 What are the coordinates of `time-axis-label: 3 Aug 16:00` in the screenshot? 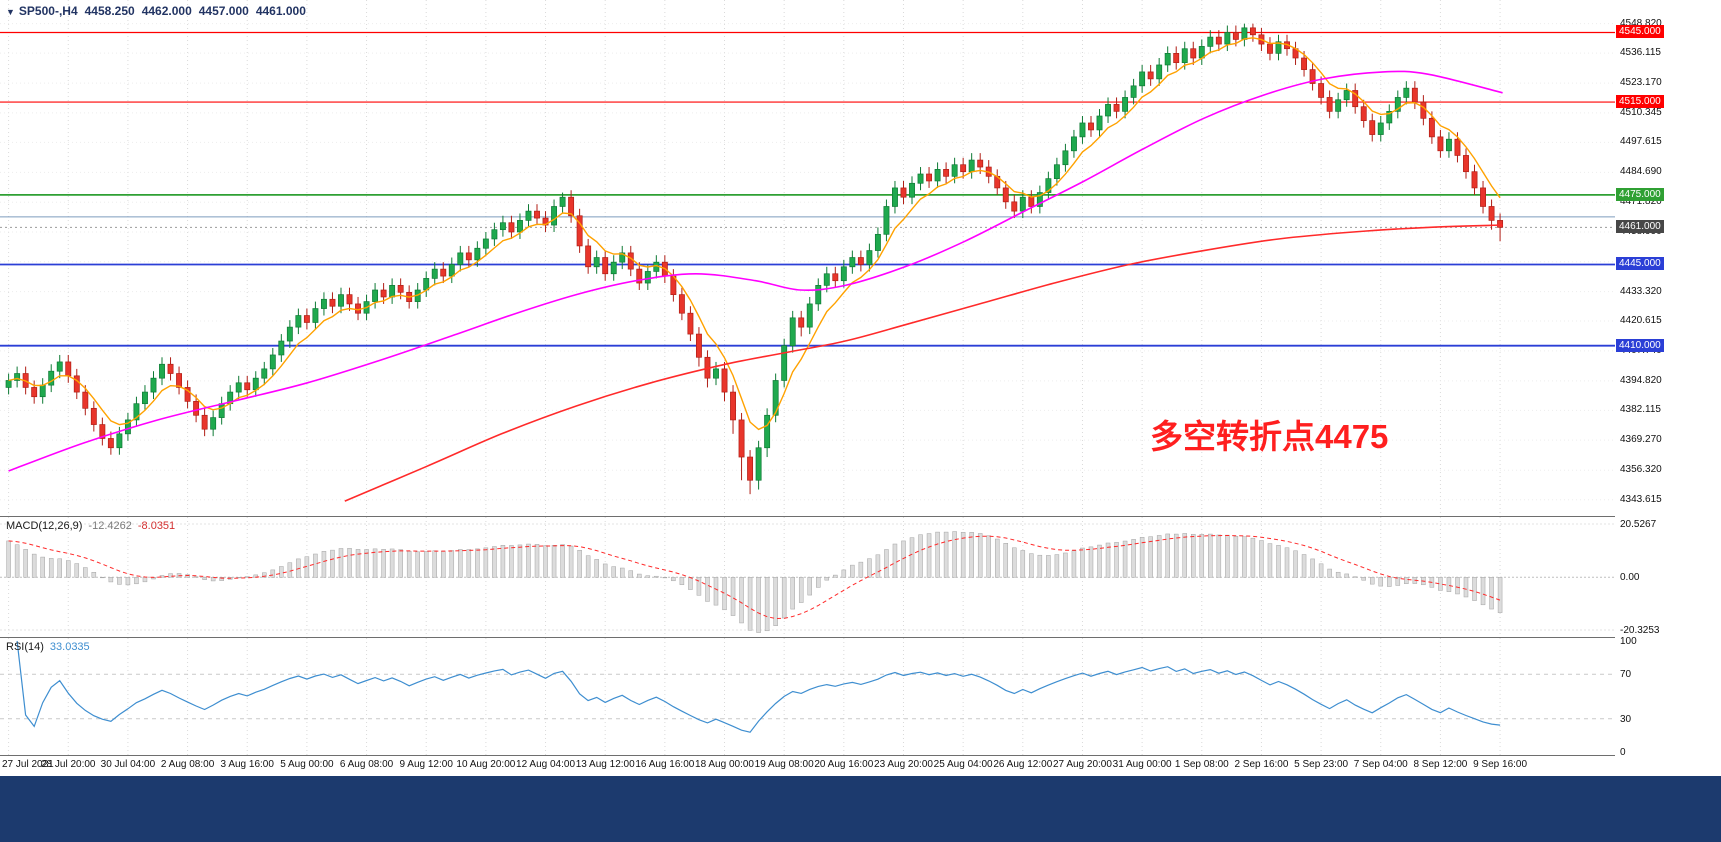 It's located at (247, 764).